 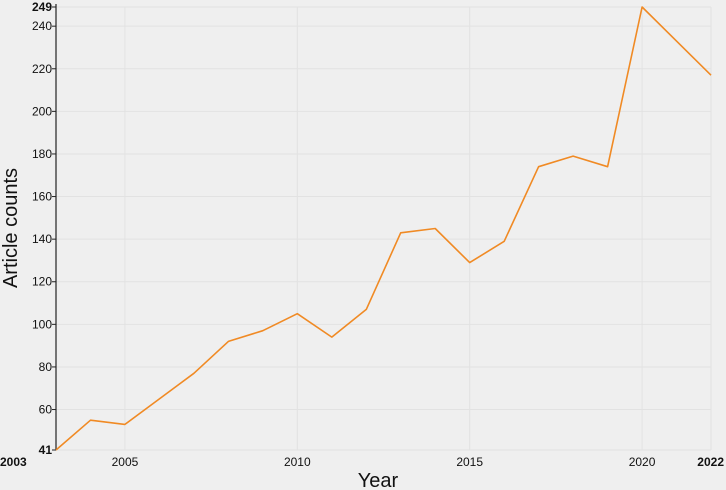 What do you see at coordinates (11, 228) in the screenshot?
I see `y-axis-title: Article counts` at bounding box center [11, 228].